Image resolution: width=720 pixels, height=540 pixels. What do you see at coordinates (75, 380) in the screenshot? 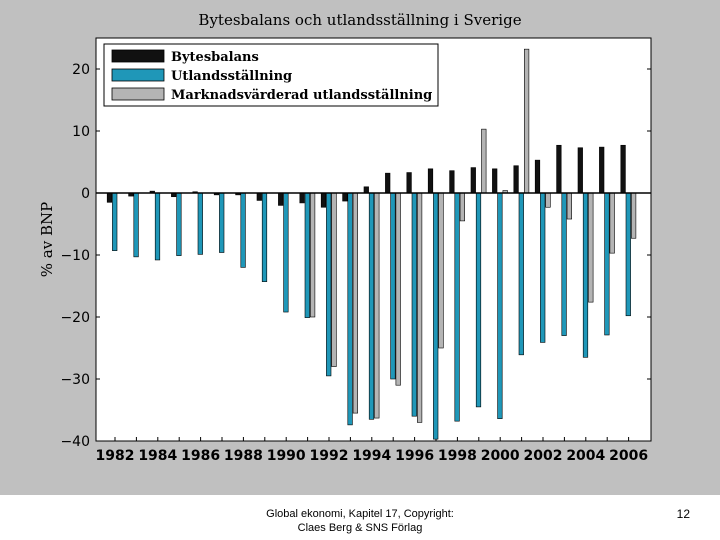
I see `y-tick-label: −30` at bounding box center [75, 380].